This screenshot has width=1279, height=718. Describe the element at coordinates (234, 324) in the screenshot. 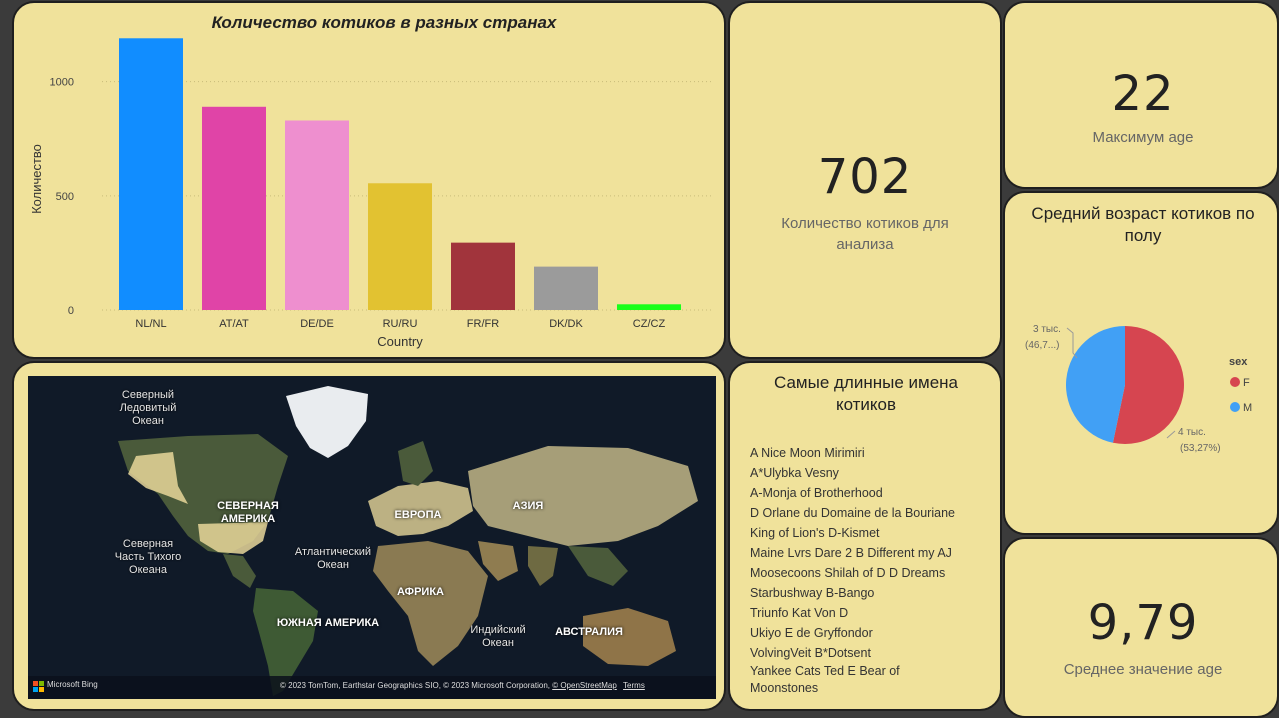

I see `x-tick-label: AT/AT` at that location.